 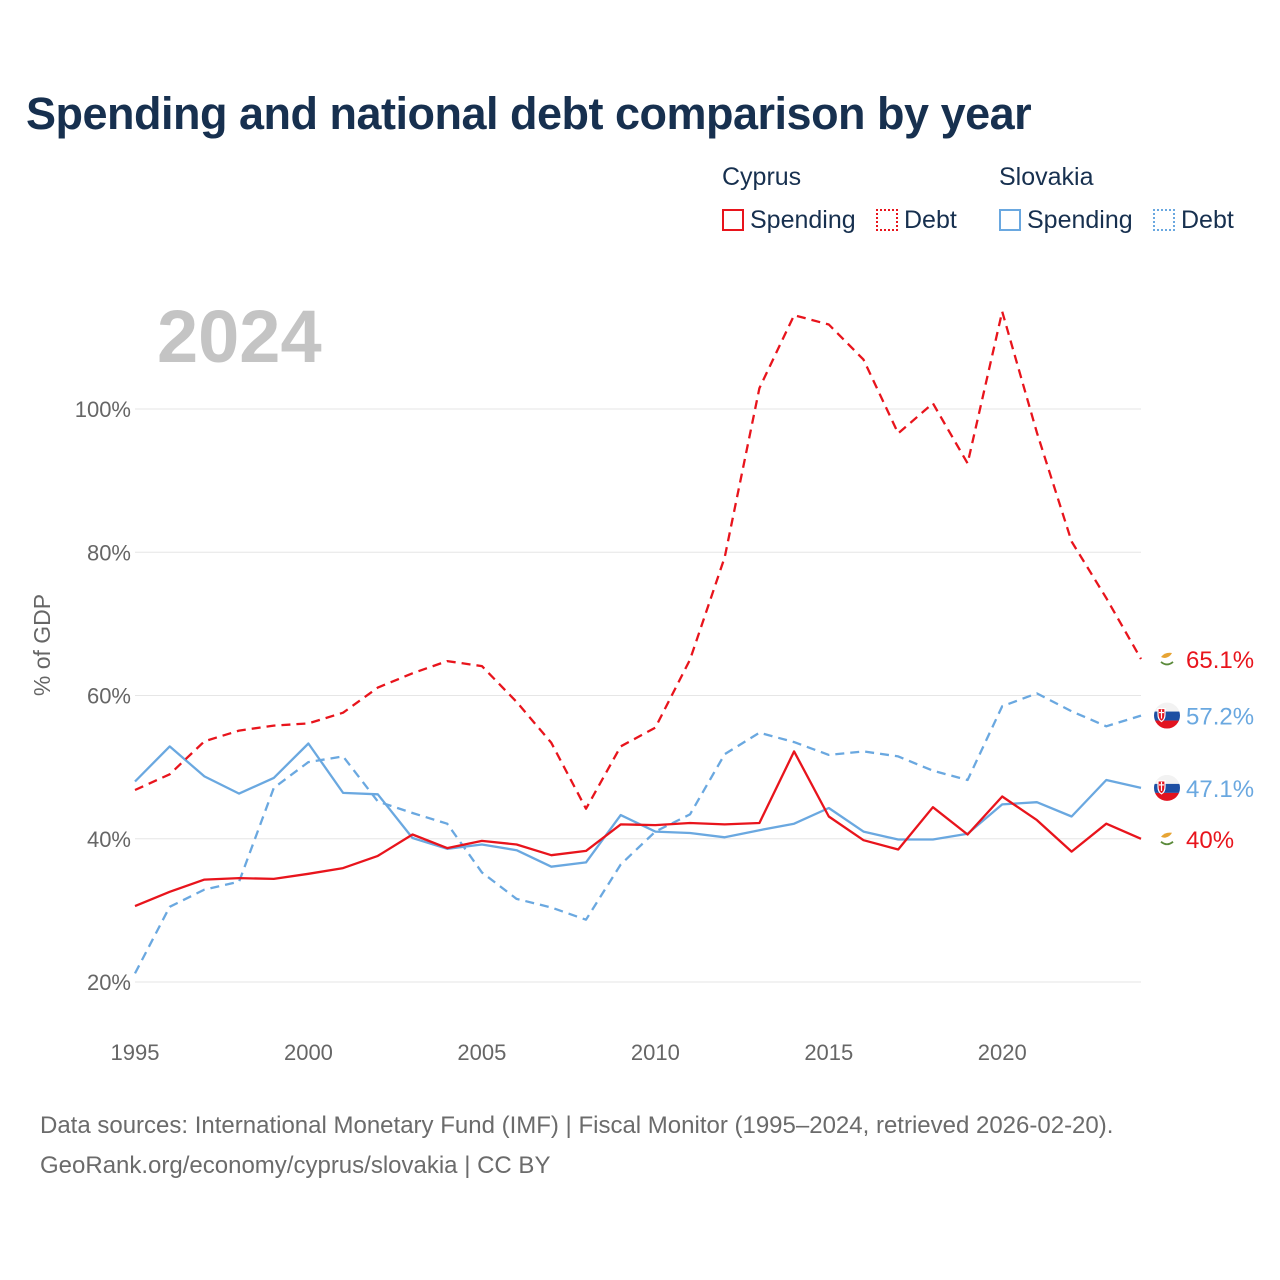 I want to click on legend-cyprus-debt: Debt, so click(x=916, y=220).